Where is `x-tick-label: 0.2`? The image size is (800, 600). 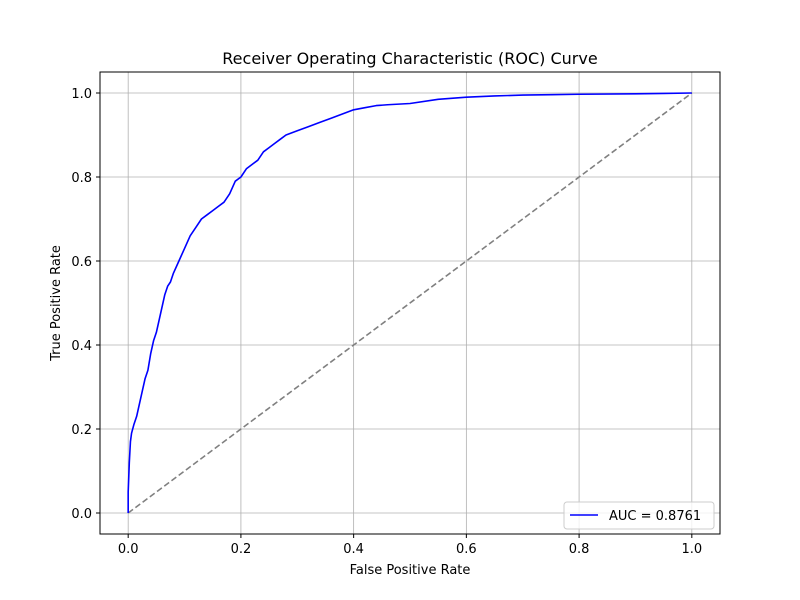 x-tick-label: 0.2 is located at coordinates (241, 549).